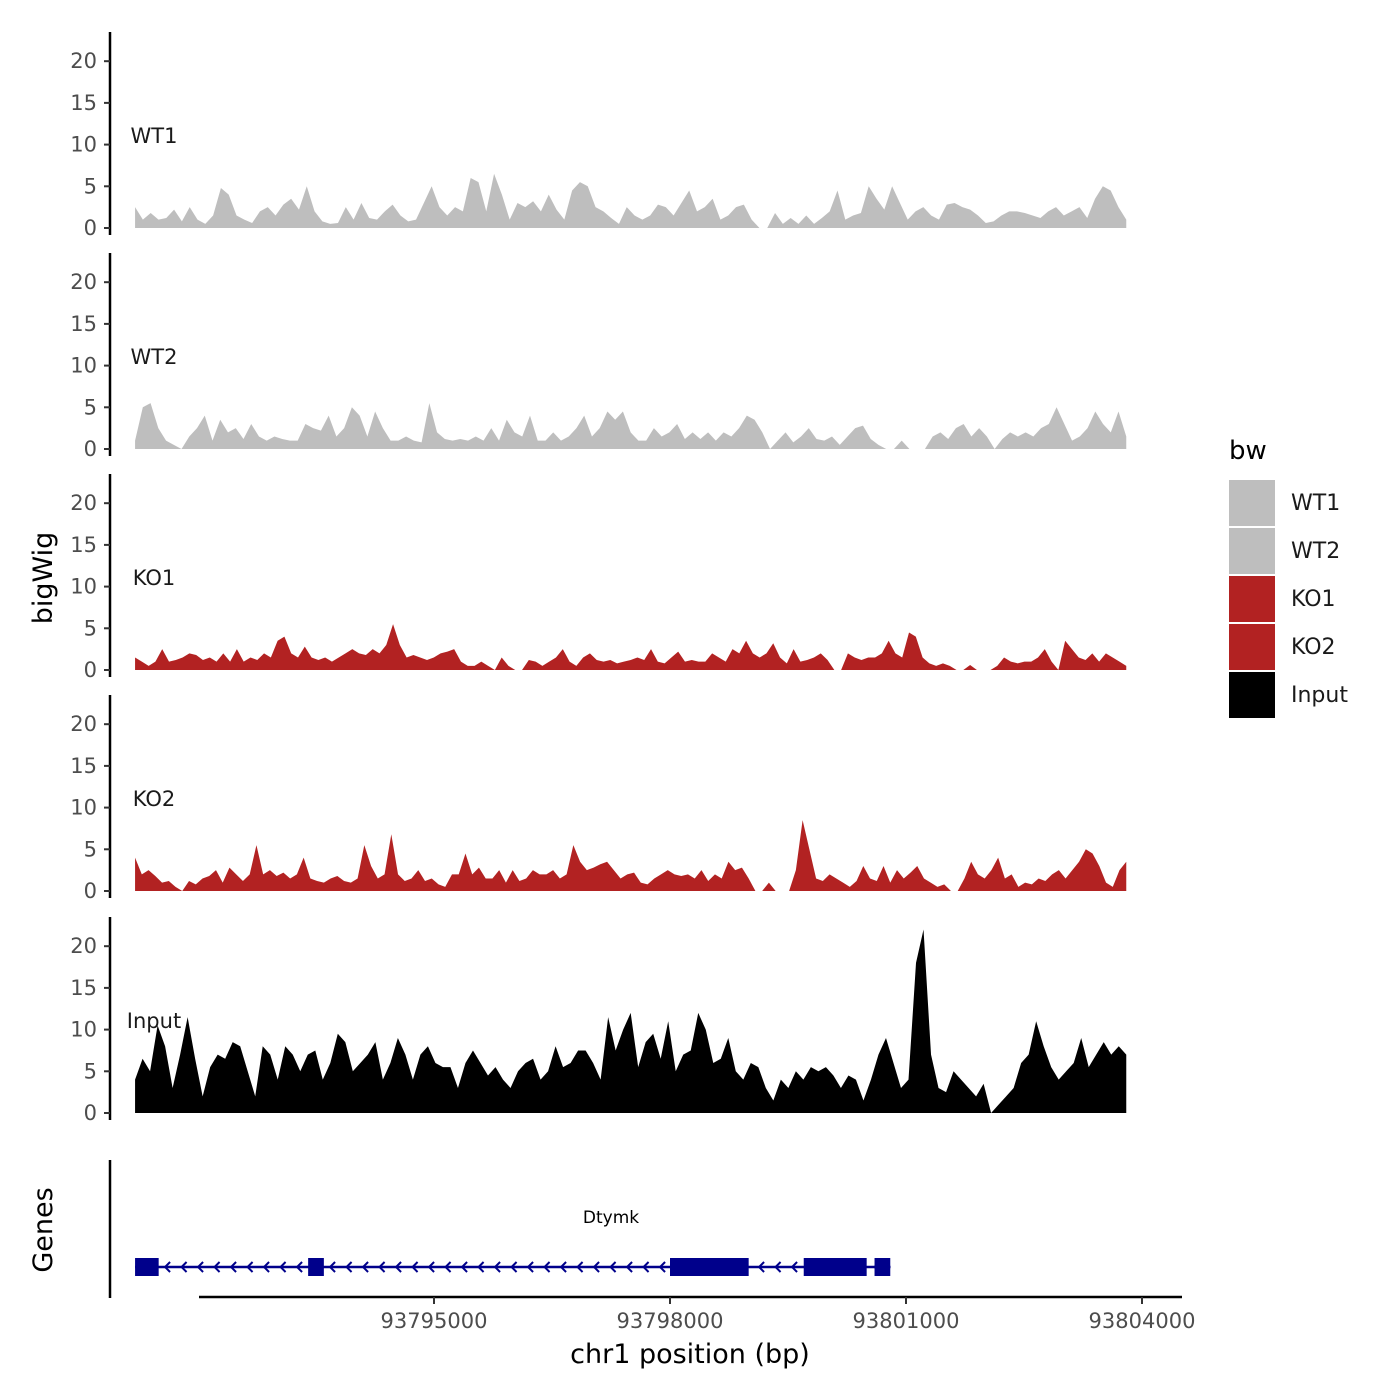 The height and width of the screenshot is (1400, 1400). What do you see at coordinates (154, 799) in the screenshot?
I see `track-label-KO2: KO2` at bounding box center [154, 799].